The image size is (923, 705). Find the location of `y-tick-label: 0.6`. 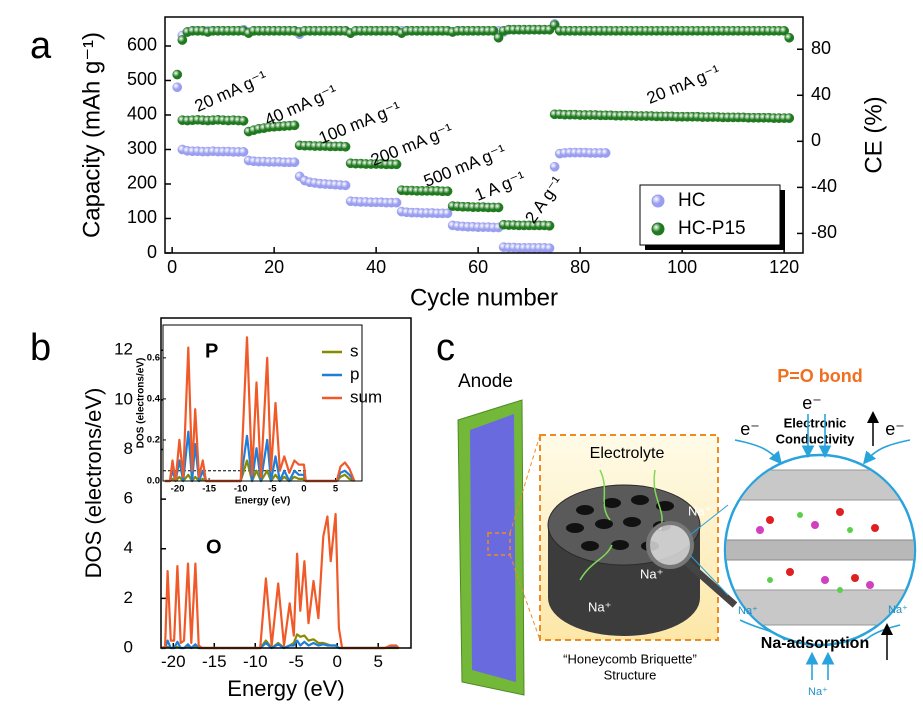

y-tick-label: 0.6 is located at coordinates (153, 357).